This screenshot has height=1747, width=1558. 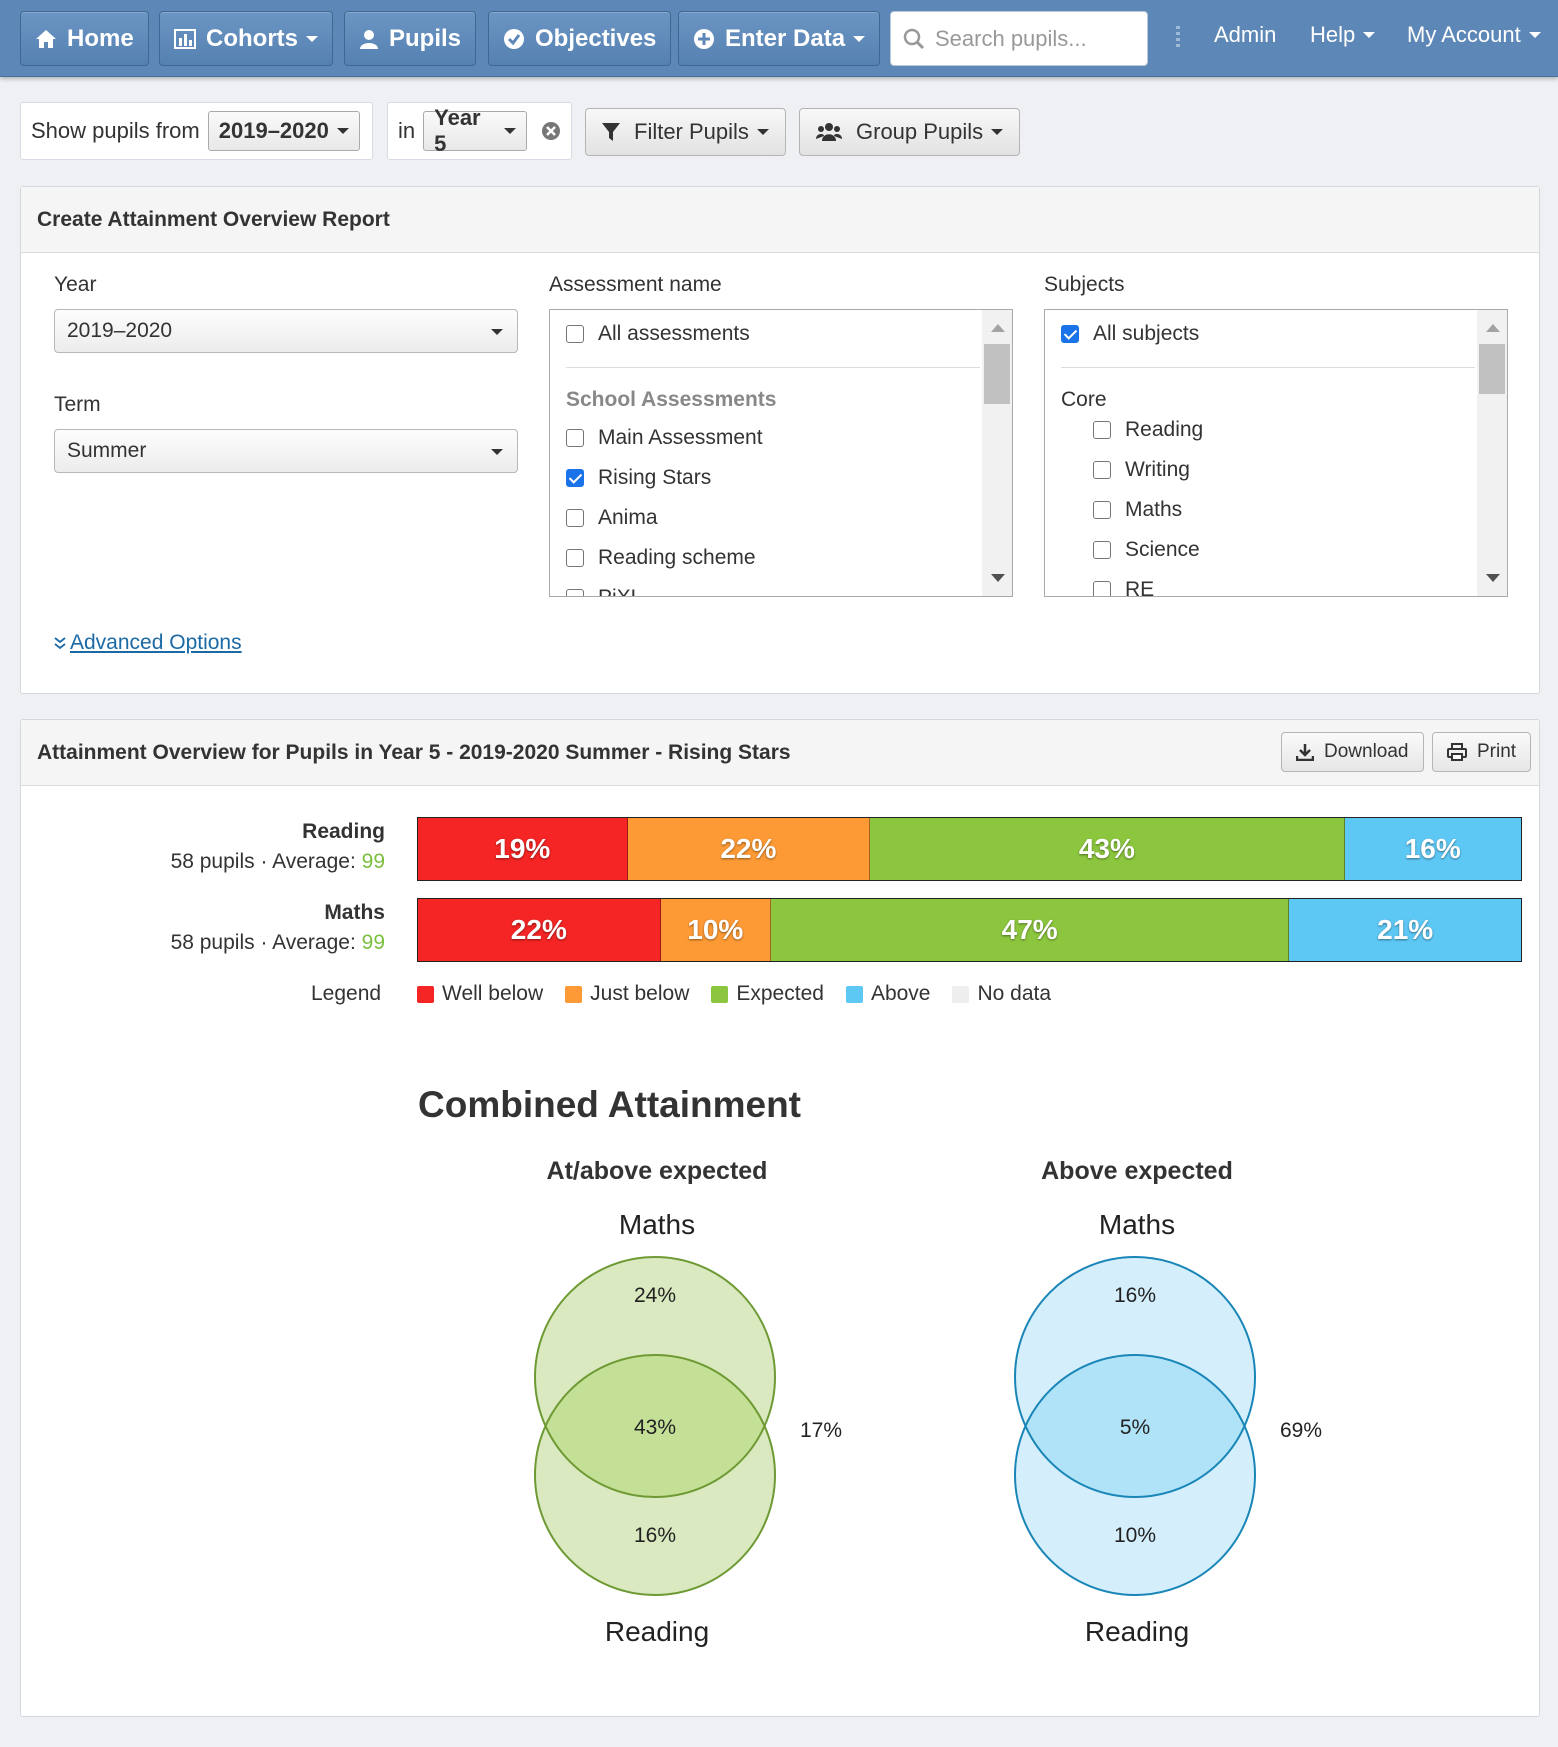 I want to click on print-button: Print, so click(x=1482, y=752).